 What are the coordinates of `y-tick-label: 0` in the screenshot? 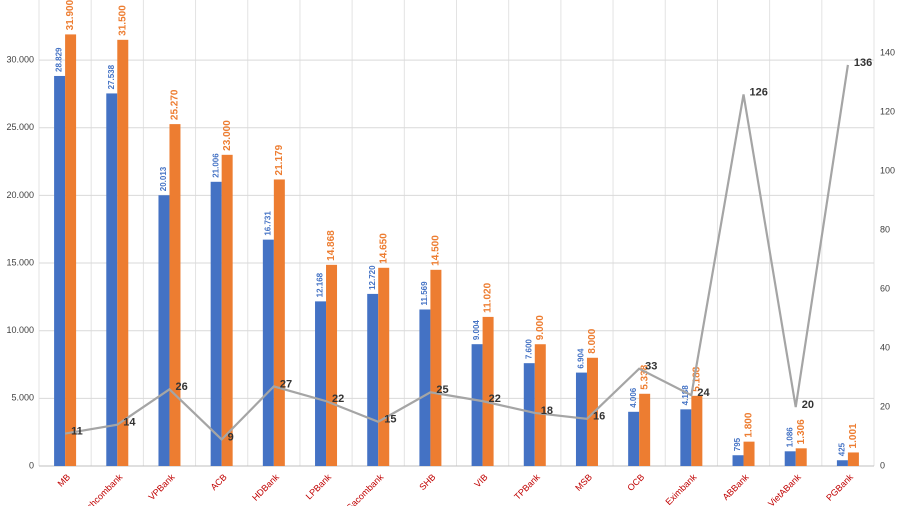 It's located at (31, 465).